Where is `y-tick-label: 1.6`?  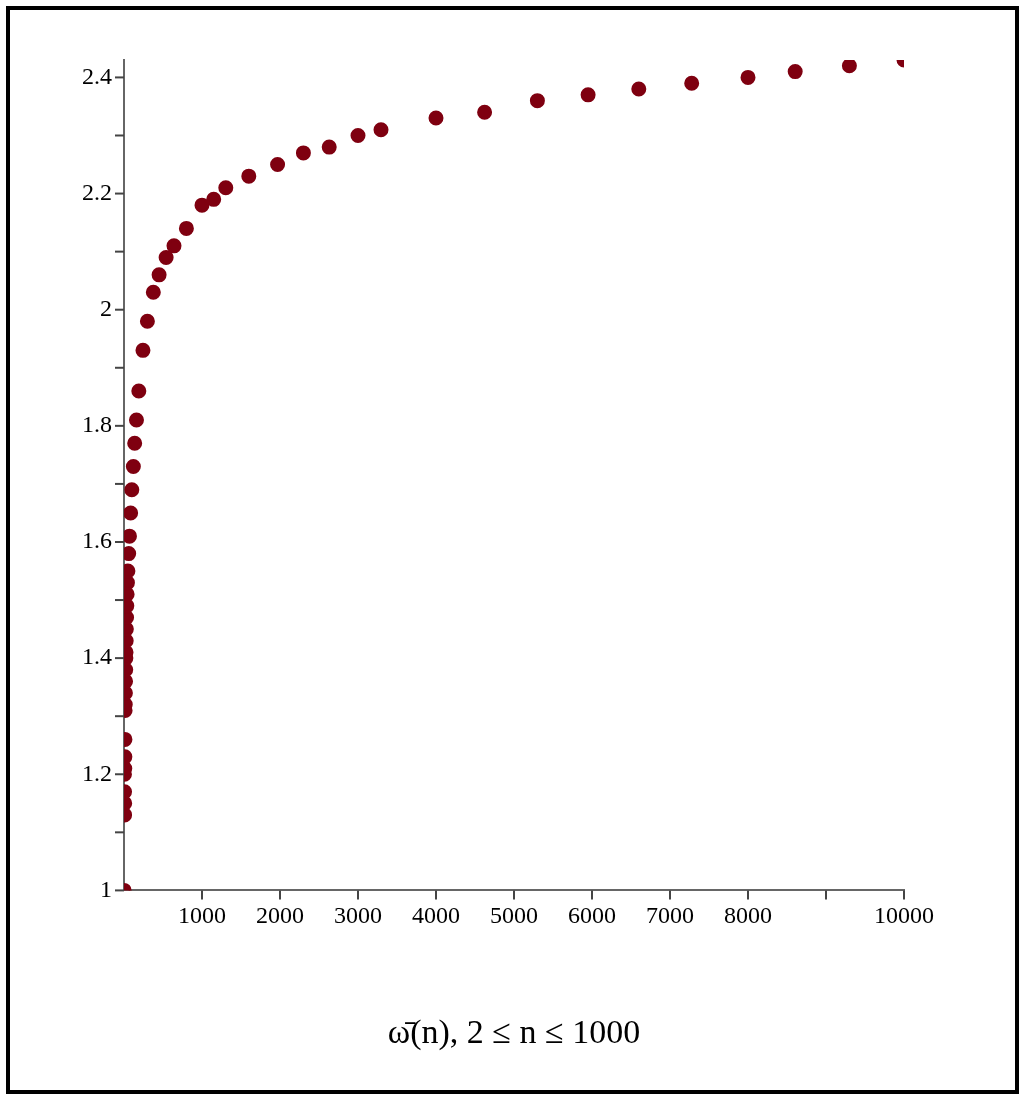
y-tick-label: 1.6 is located at coordinates (97, 540).